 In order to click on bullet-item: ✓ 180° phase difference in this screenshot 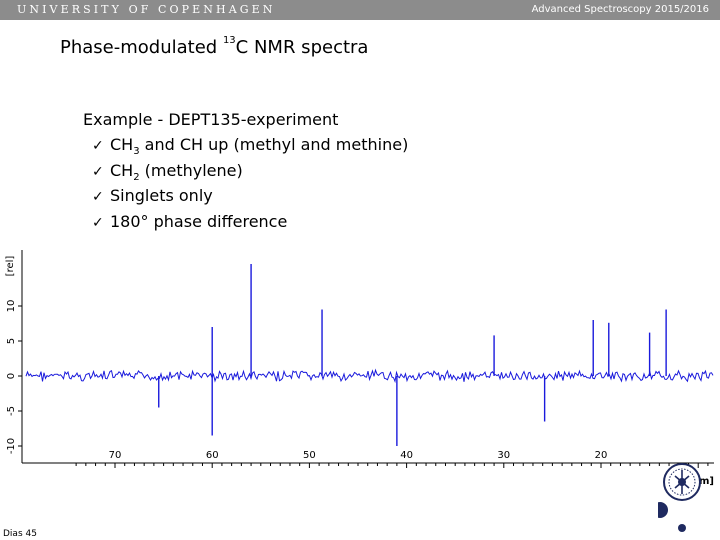, I will do `click(250, 225)`.